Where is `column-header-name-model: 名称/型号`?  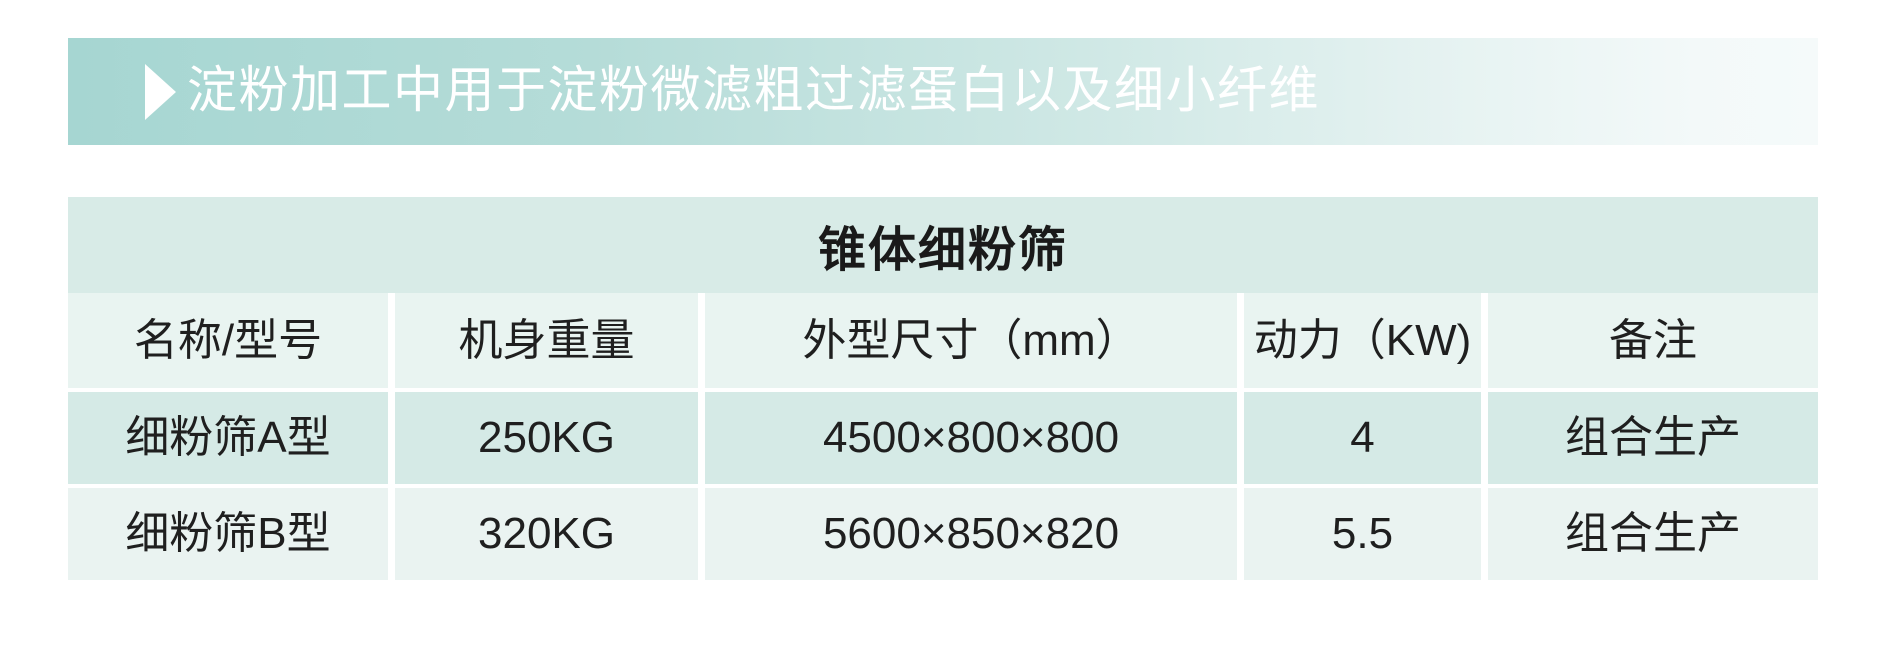 column-header-name-model: 名称/型号 is located at coordinates (228, 340).